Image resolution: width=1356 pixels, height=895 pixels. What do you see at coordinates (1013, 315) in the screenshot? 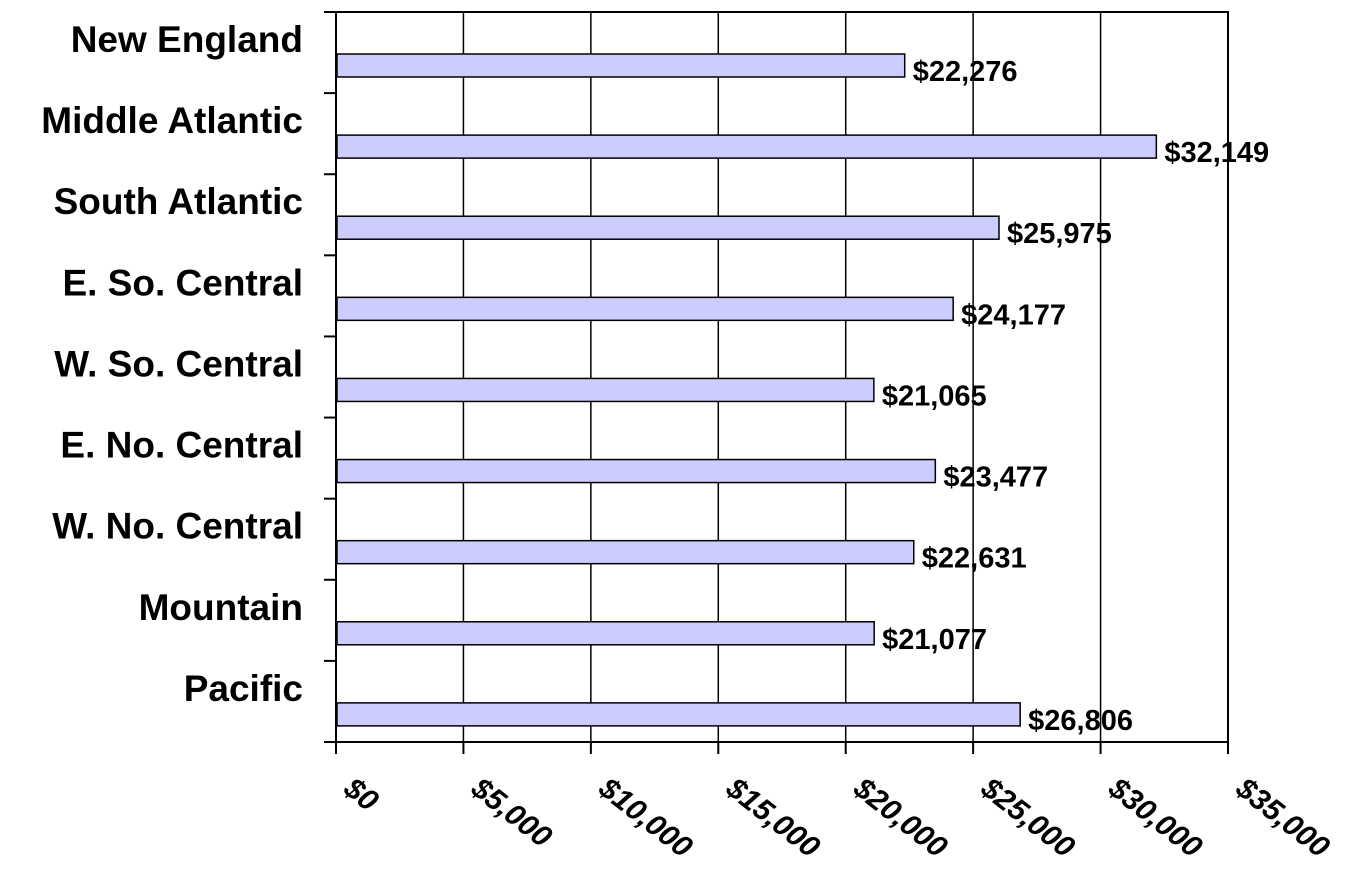
I see `data-label-3: $24,177` at bounding box center [1013, 315].